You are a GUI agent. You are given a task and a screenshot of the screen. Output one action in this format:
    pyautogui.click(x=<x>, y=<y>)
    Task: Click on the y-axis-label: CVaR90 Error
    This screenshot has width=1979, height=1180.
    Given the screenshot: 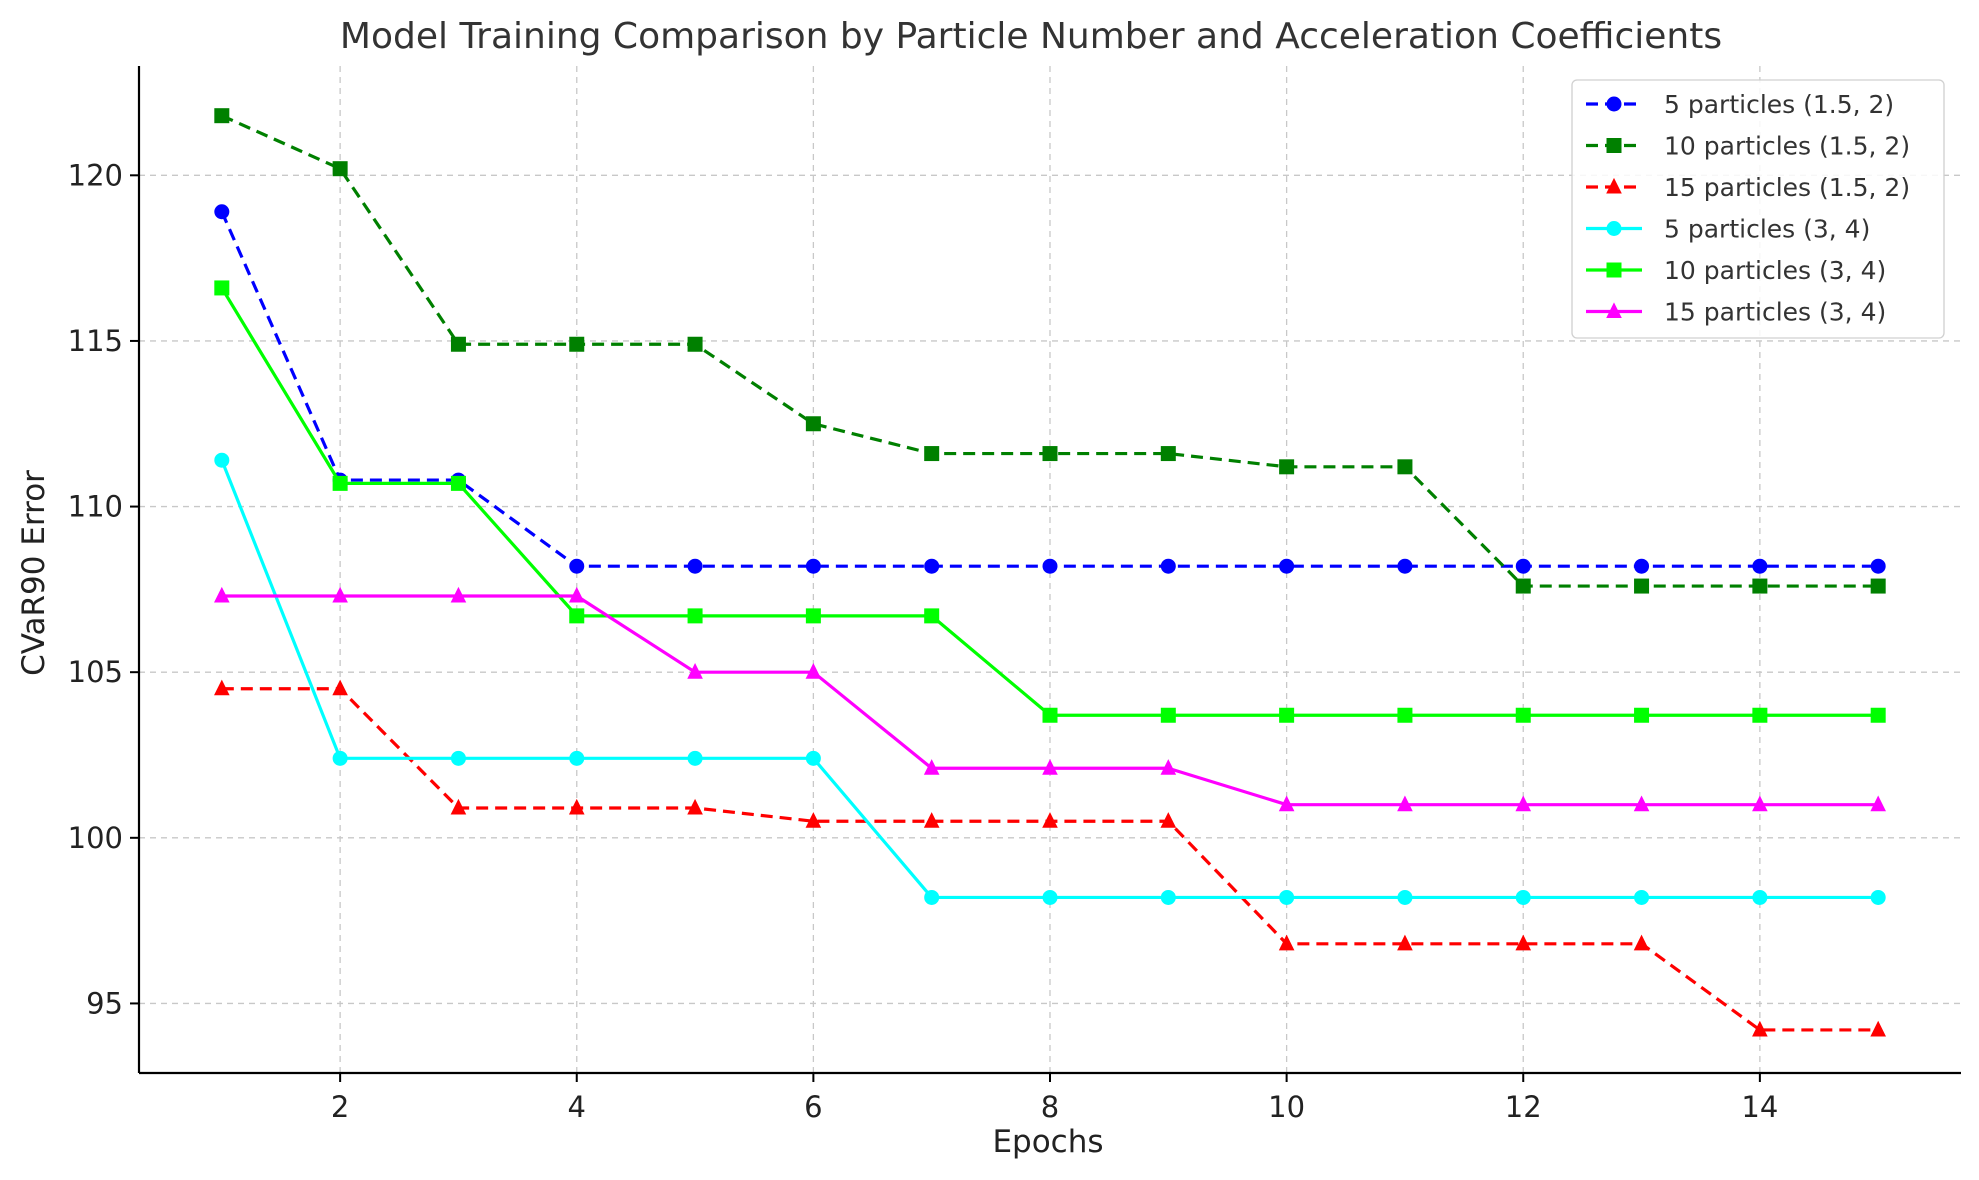 What is the action you would take?
    pyautogui.click(x=34, y=573)
    